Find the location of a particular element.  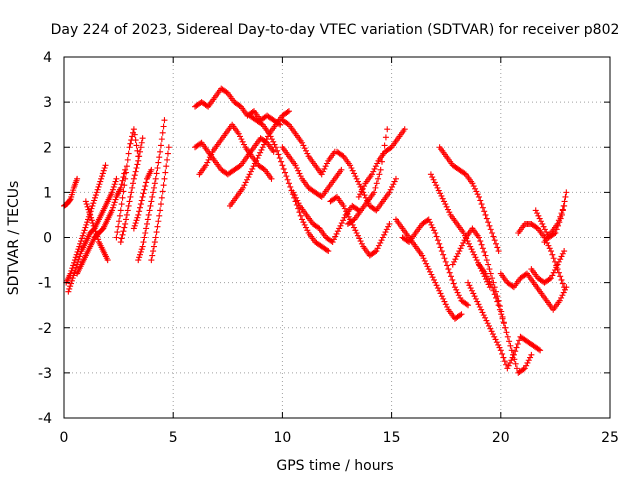

y-tick-label: -2 is located at coordinates (45, 329).